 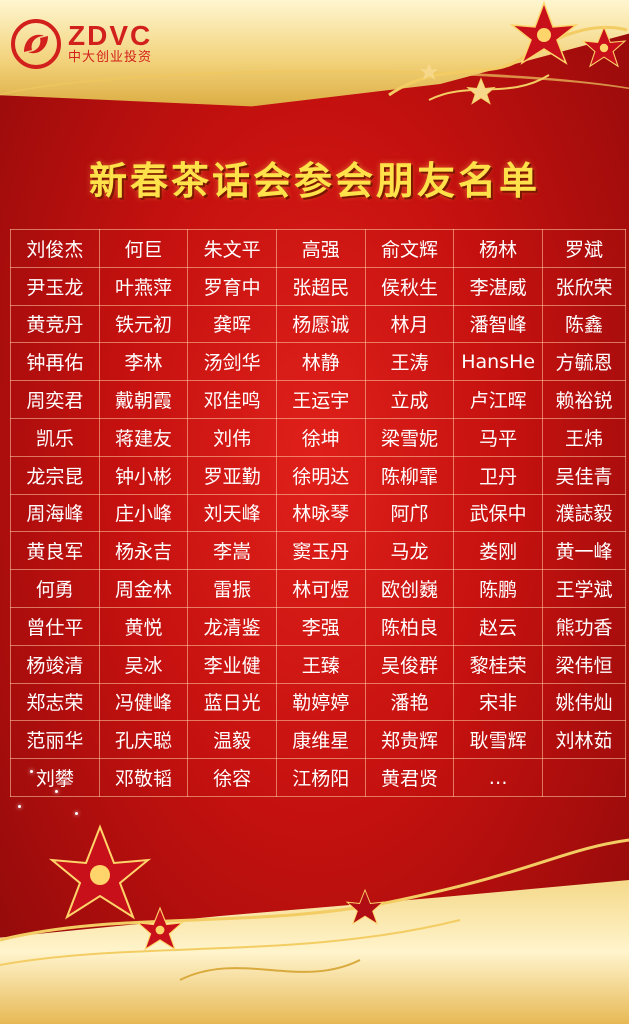 I want to click on attendee-name-cell: 罗亚勤, so click(x=232, y=475).